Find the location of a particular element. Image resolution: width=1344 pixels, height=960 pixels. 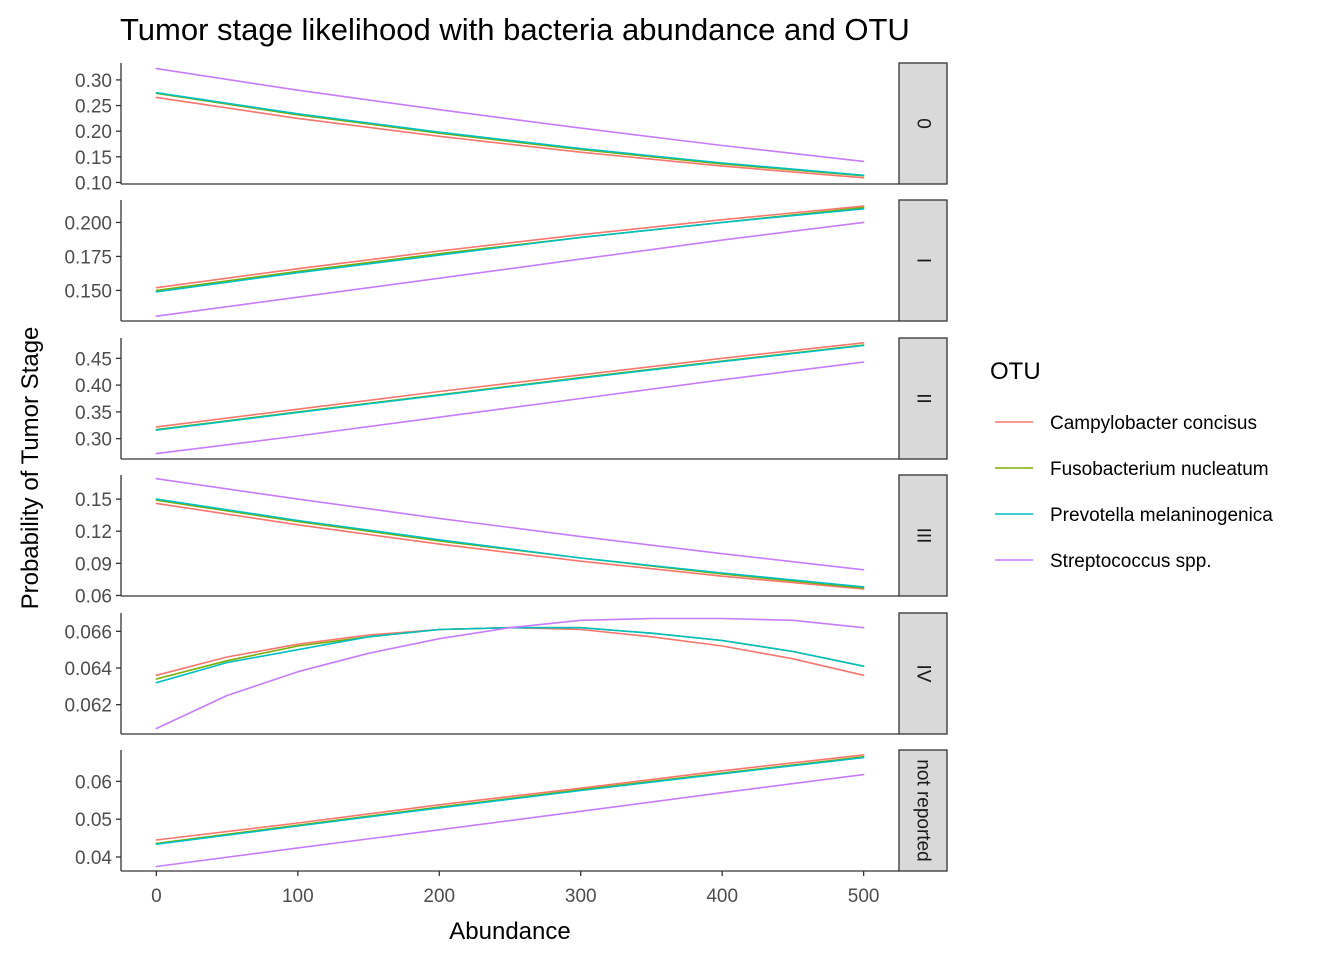

legend-label: Streptococcus spp. is located at coordinates (1131, 561).